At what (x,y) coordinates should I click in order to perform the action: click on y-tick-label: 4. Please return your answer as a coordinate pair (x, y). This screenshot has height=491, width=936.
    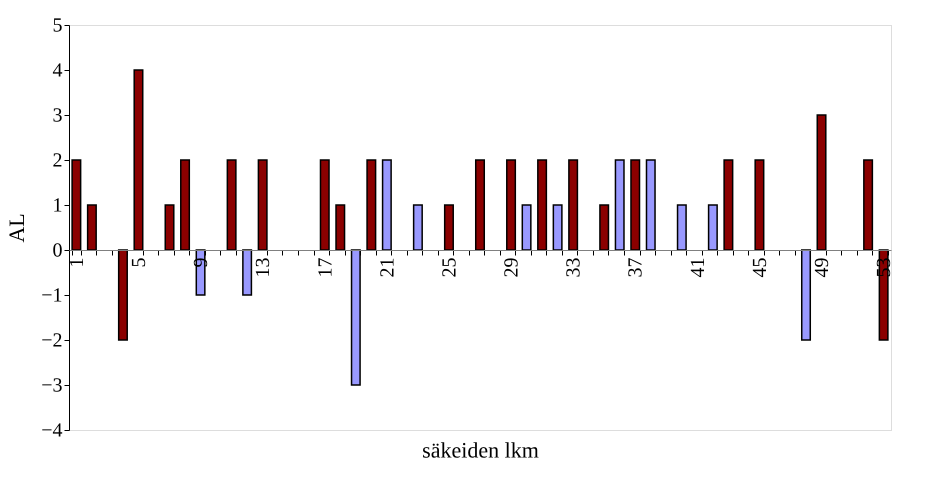
    Looking at the image, I should click on (57, 71).